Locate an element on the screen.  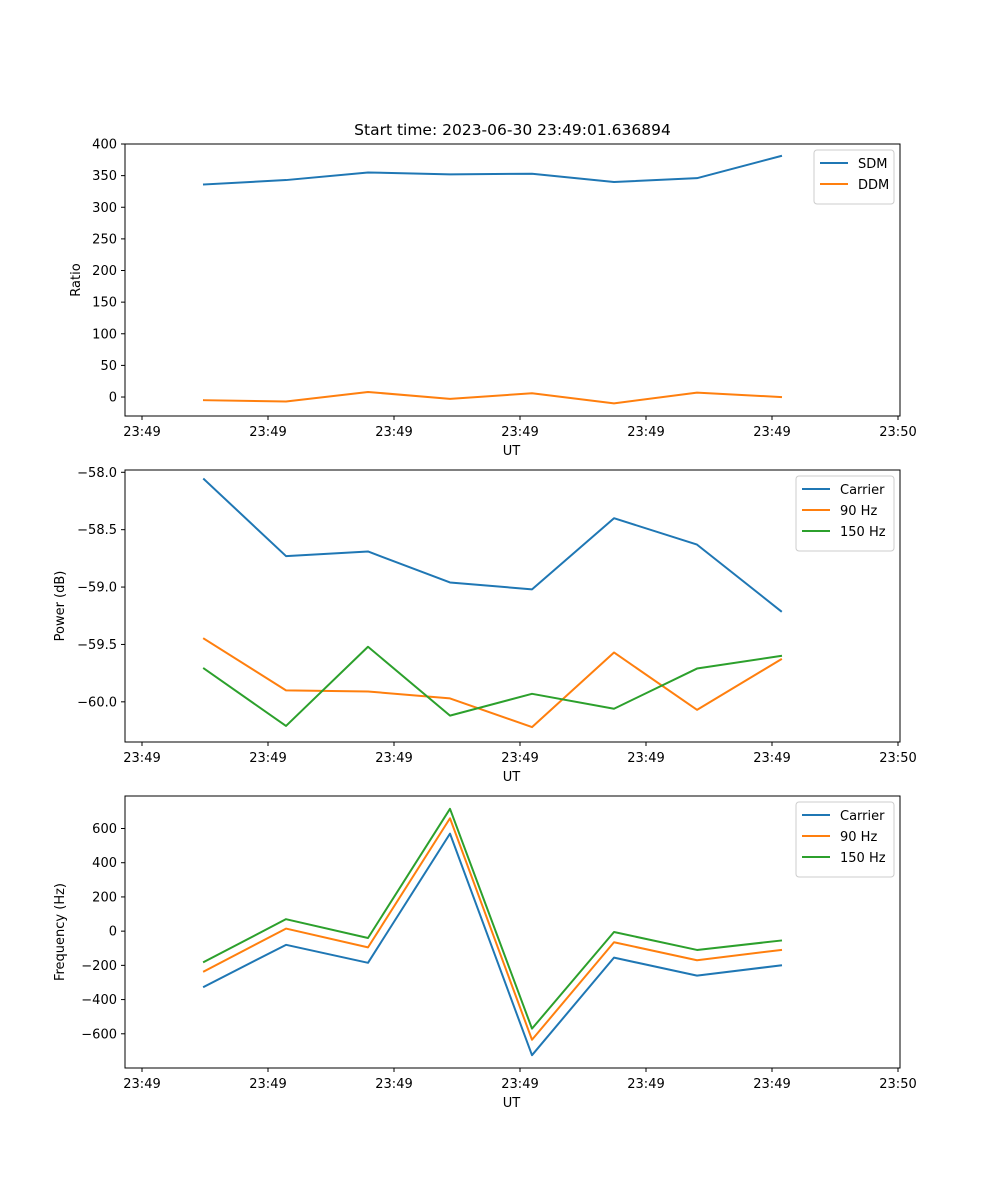
y-tick-label: −59.5 is located at coordinates (97, 645).